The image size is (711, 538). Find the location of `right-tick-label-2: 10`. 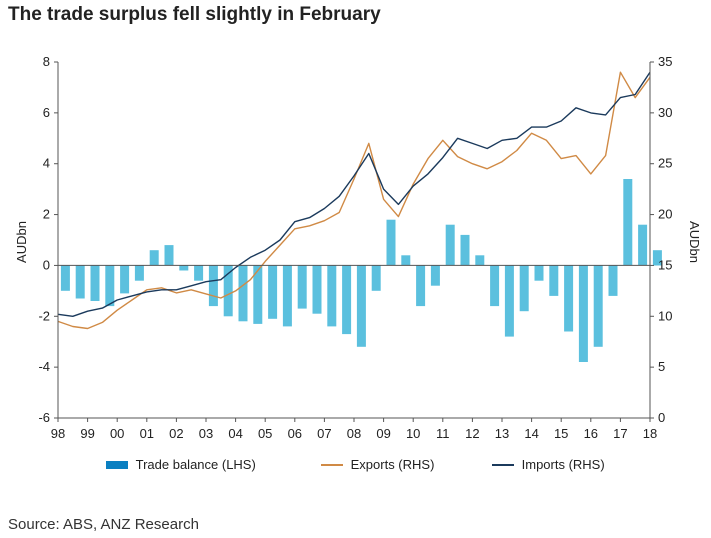

right-tick-label-2: 10 is located at coordinates (665, 315).